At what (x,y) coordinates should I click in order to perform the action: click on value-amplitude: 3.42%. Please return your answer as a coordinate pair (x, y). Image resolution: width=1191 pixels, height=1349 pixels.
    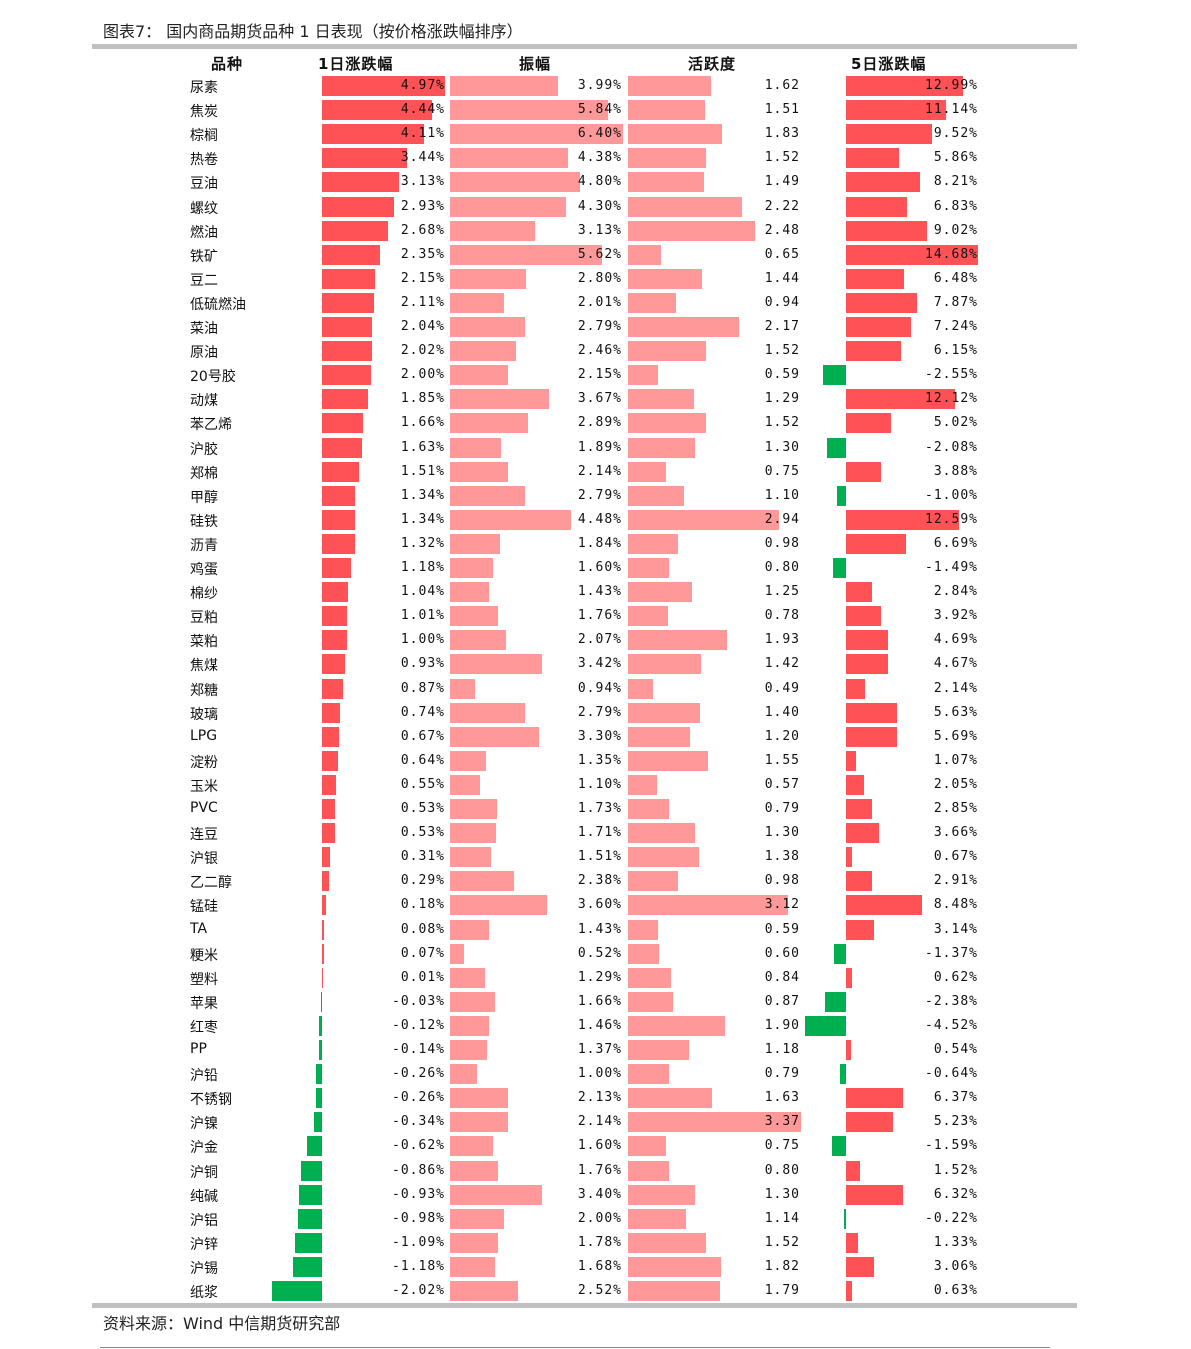
    Looking at the image, I should click on (599, 664).